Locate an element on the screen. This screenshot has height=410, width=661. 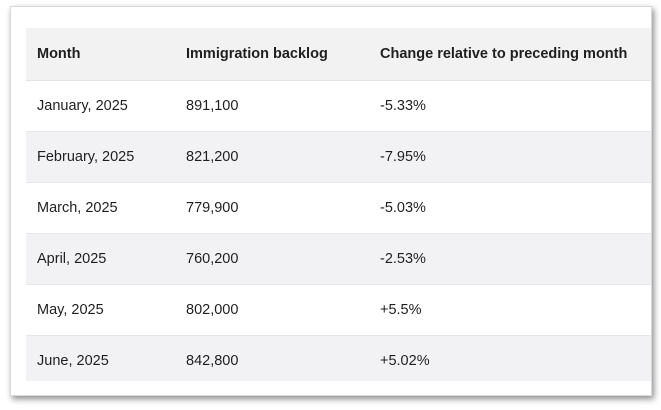
cell-backlog: 802,000 is located at coordinates (272, 310).